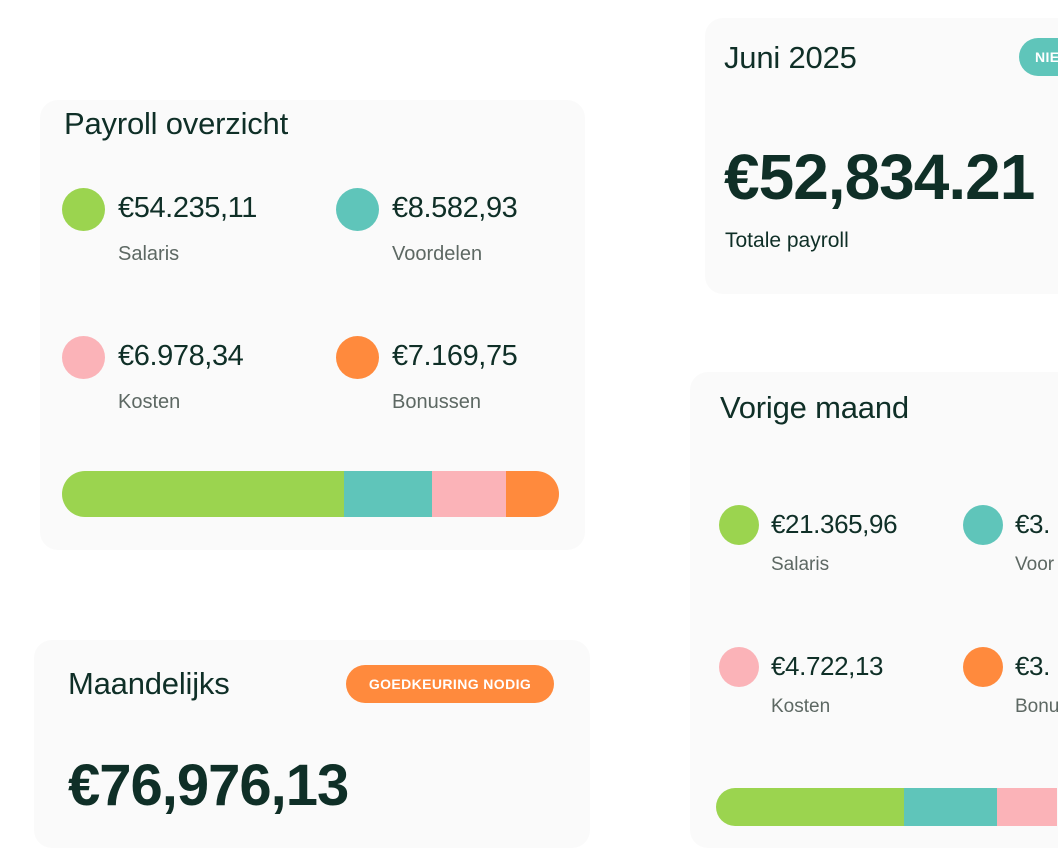 This screenshot has height=848, width=1058. What do you see at coordinates (437, 254) in the screenshot?
I see `voordelen-label: Voordelen` at bounding box center [437, 254].